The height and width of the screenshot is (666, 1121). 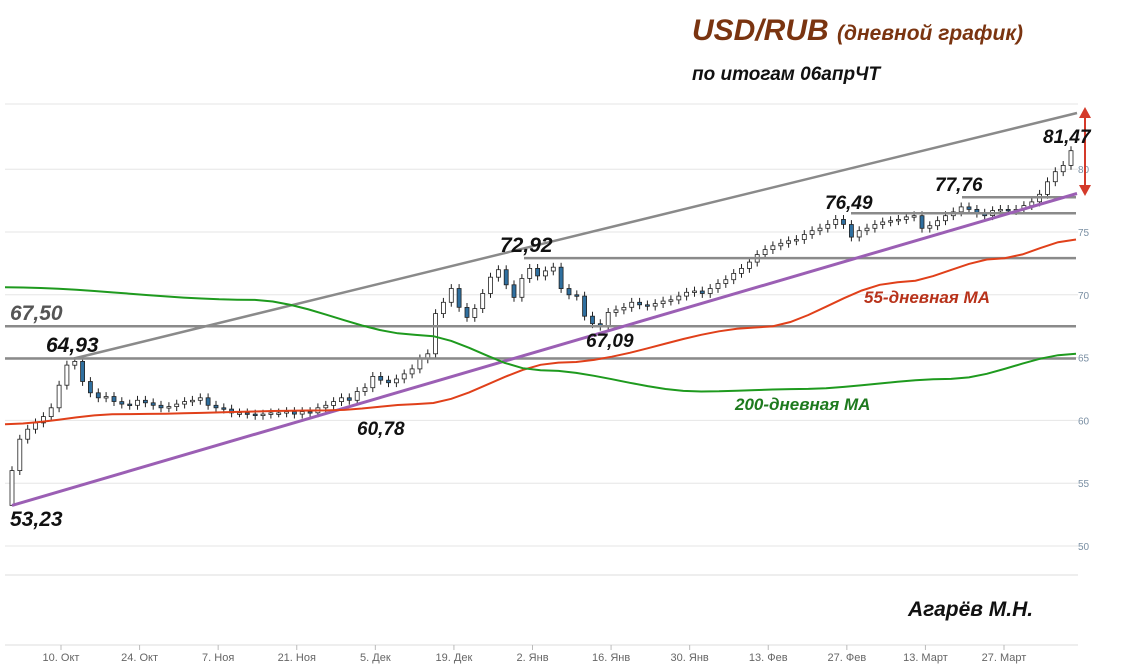 I want to click on y-tick-label: 60, so click(x=1084, y=421).